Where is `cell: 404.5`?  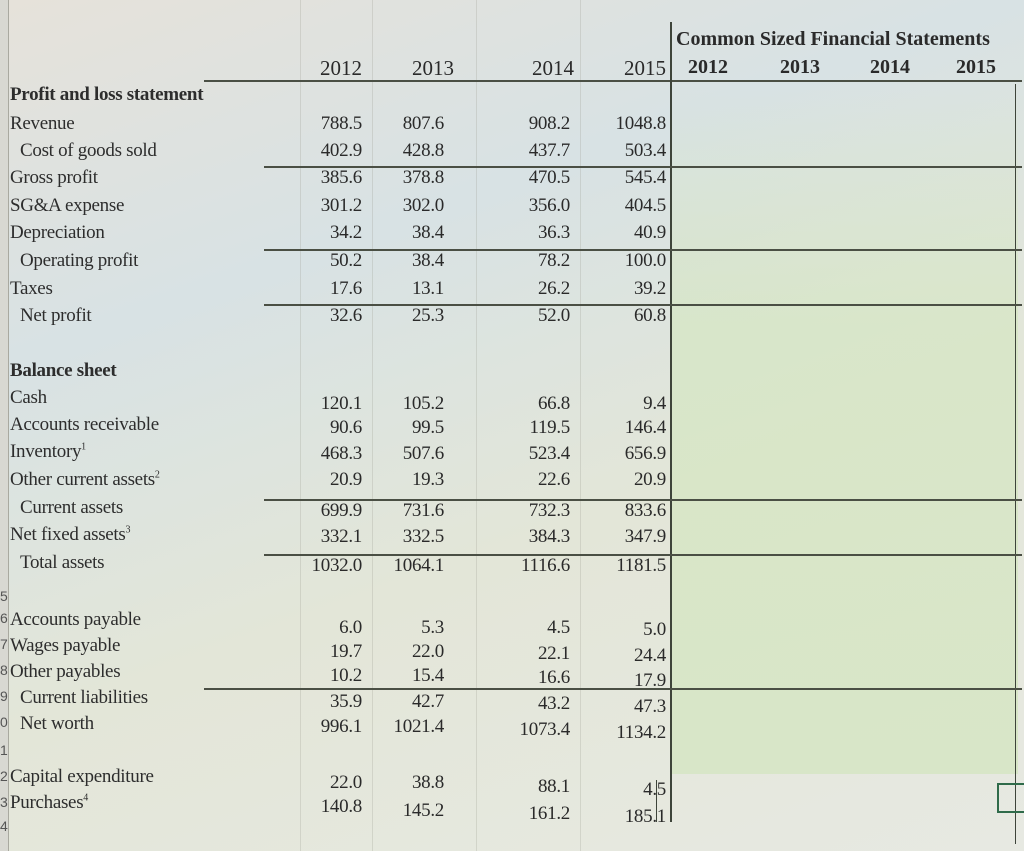 cell: 404.5 is located at coordinates (645, 205).